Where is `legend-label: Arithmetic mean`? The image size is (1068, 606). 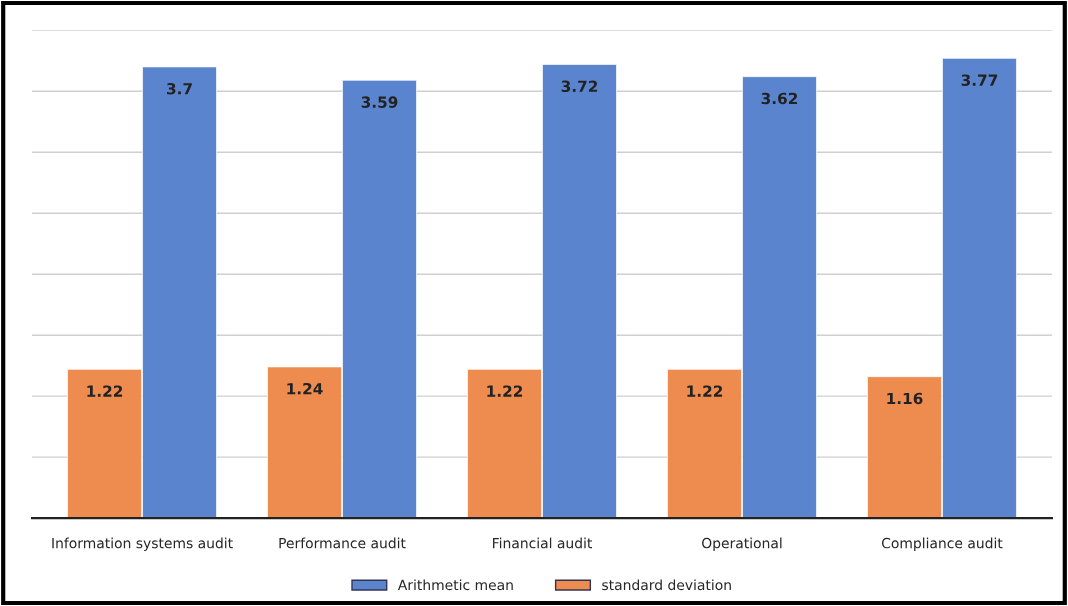 legend-label: Arithmetic mean is located at coordinates (455, 585).